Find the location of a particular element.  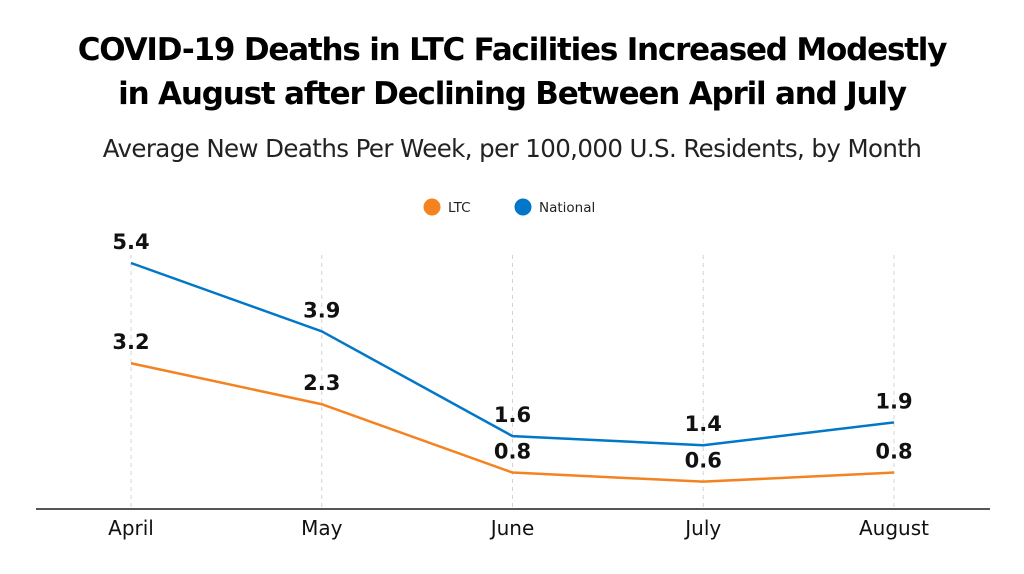

data-label-national-may: 3.9 is located at coordinates (321, 310).